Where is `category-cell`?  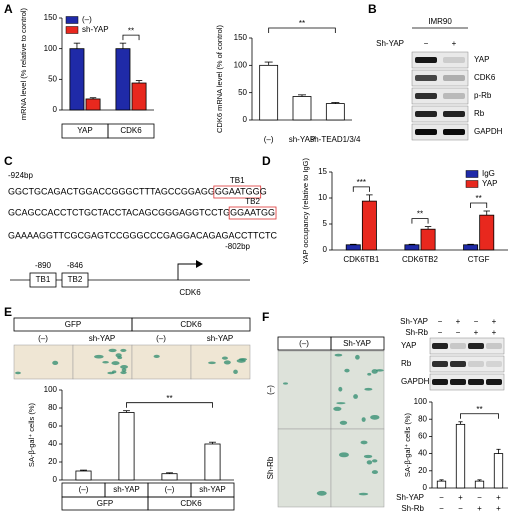
category-cell is located at coordinates (131, 131).